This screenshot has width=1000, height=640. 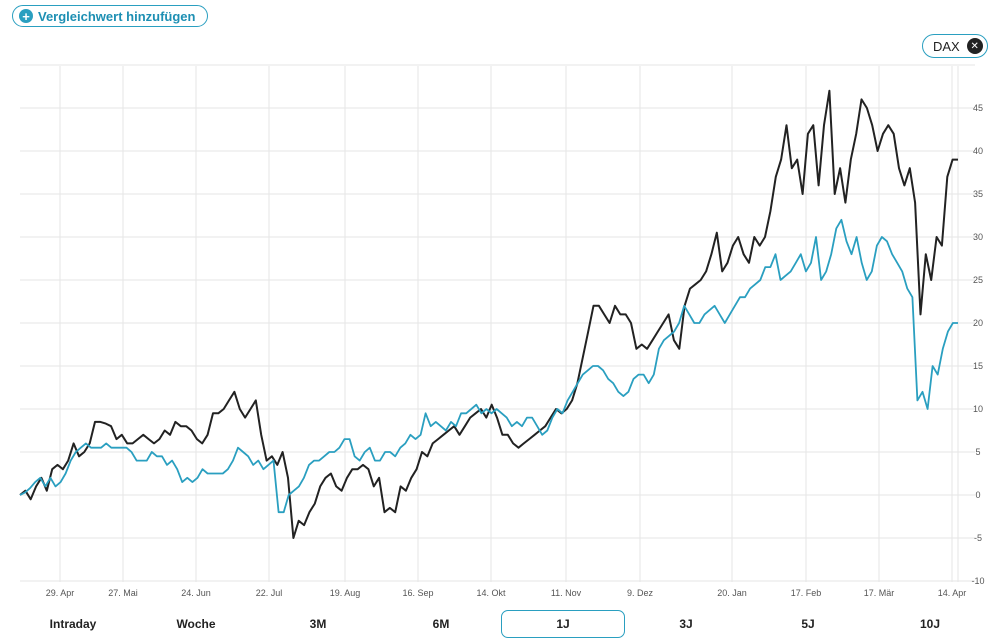 I want to click on range-button: 3J, so click(x=686, y=624).